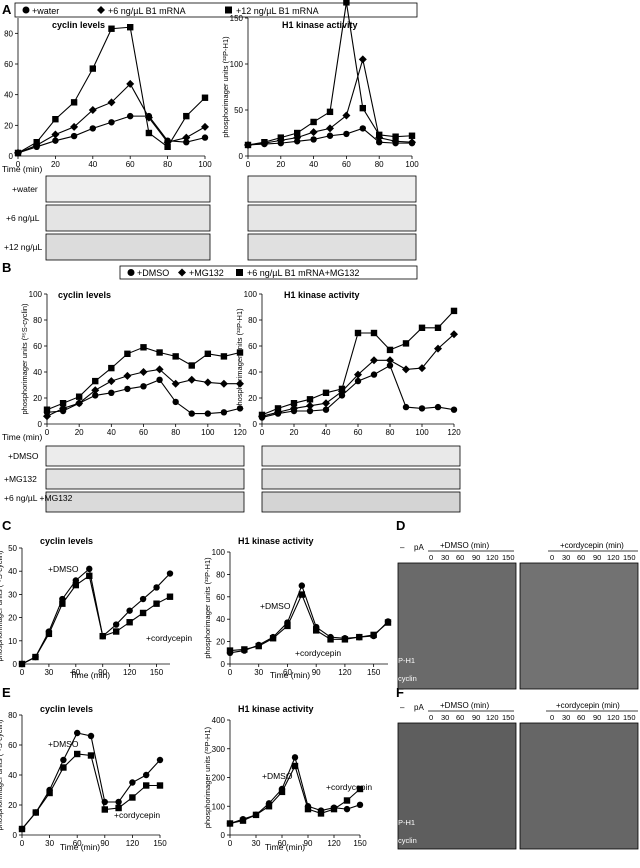 The image size is (640, 868). I want to click on time-axis-label-B: Time (min), so click(22, 437).